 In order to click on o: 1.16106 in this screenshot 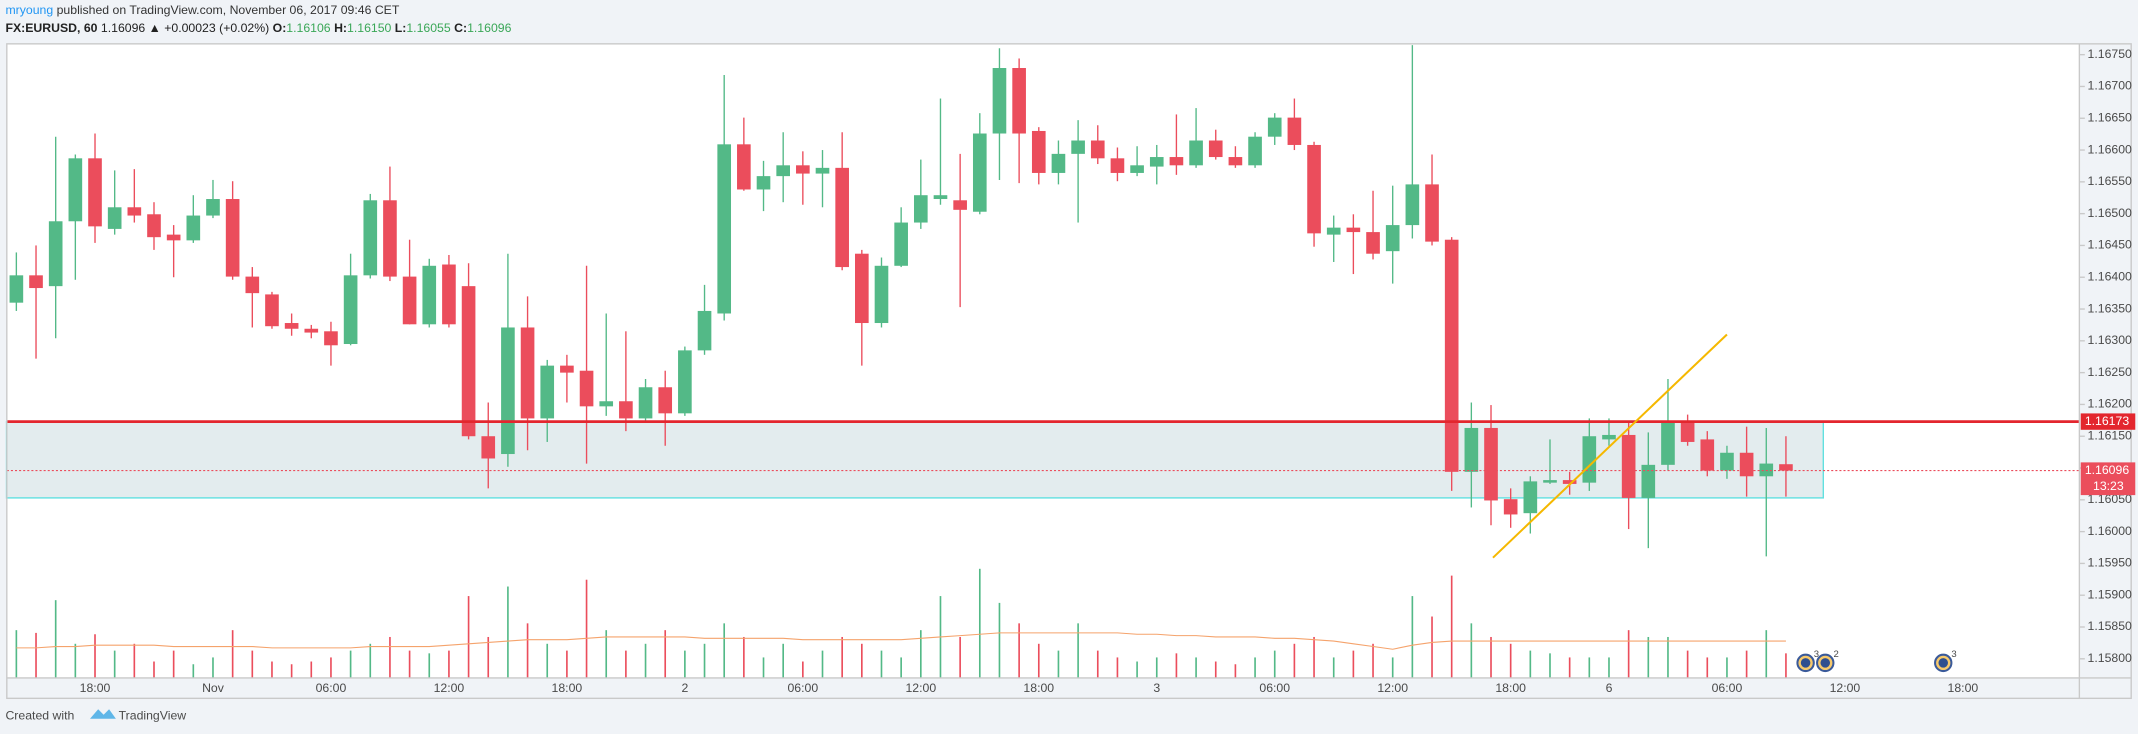, I will do `click(308, 28)`.